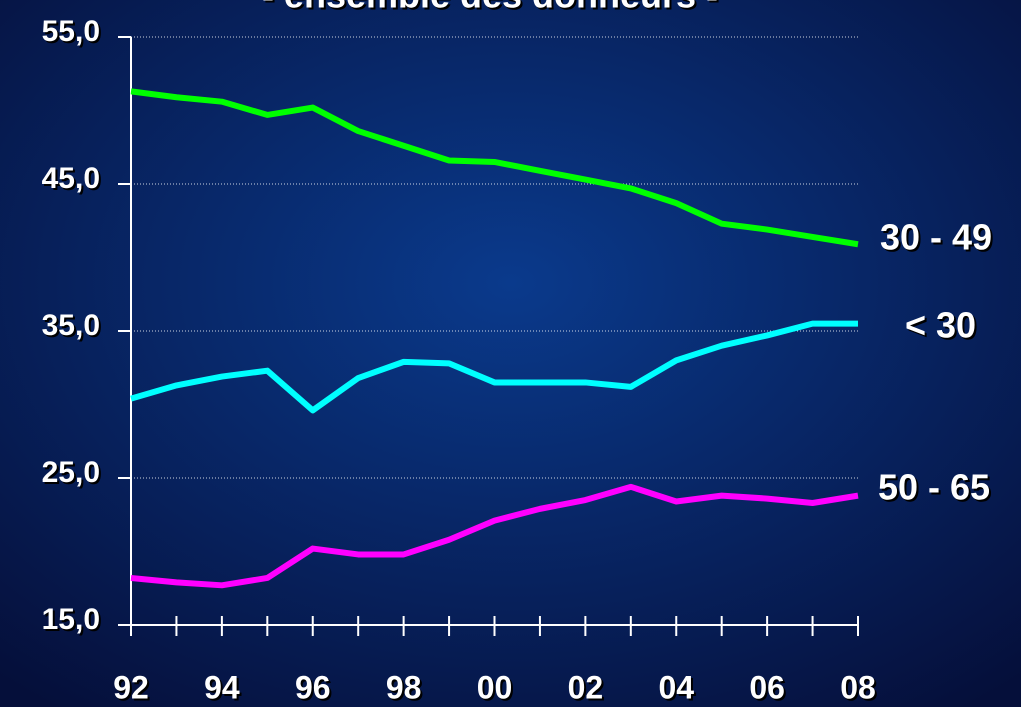  What do you see at coordinates (767, 687) in the screenshot?
I see `x-tick-label: 06` at bounding box center [767, 687].